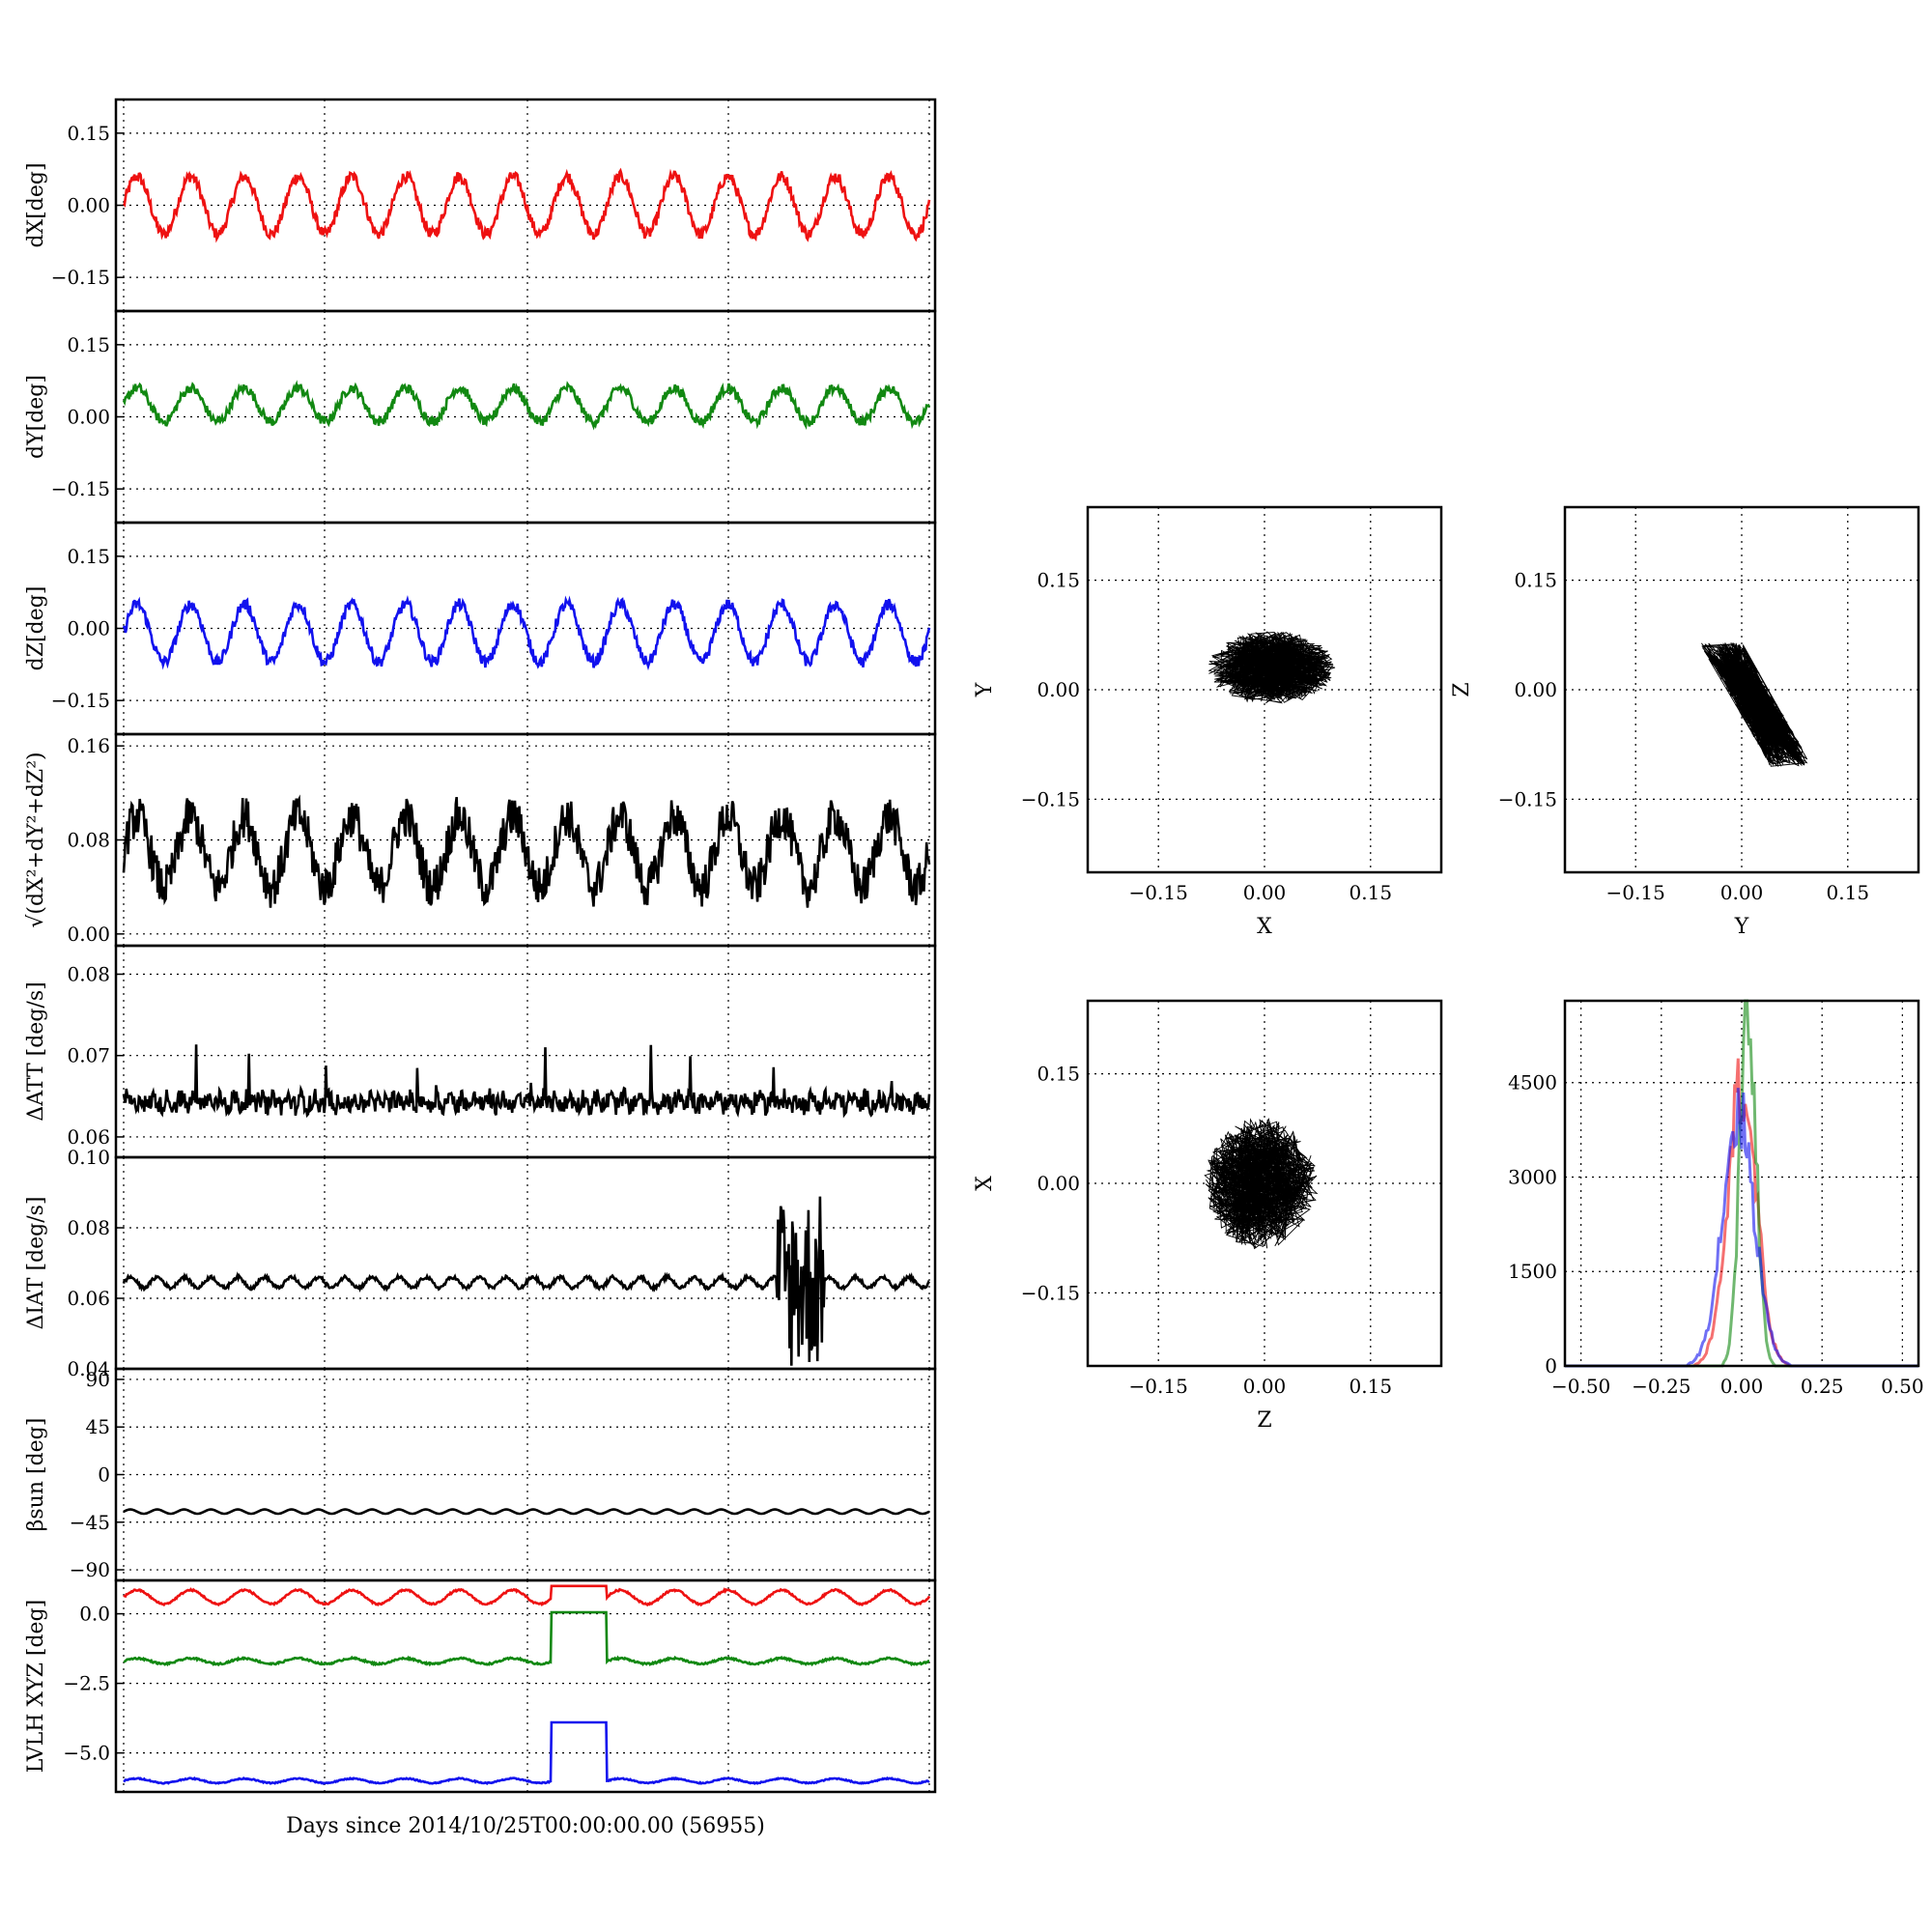 The width and height of the screenshot is (1932, 1932). Describe the element at coordinates (88, 1157) in the screenshot. I see `y-tick-label: 0.10` at that location.